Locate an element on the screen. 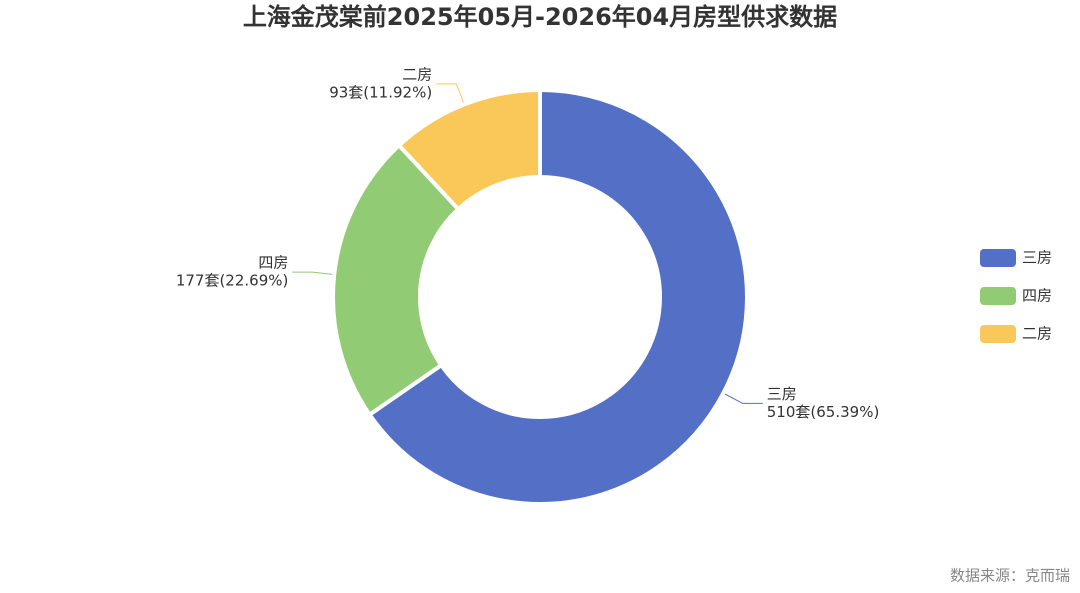 The image size is (1080, 593). slice-label: 二房 is located at coordinates (417, 74).